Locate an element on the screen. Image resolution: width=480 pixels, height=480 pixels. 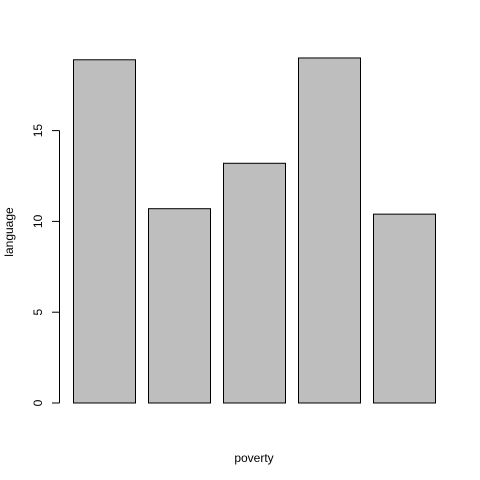
y-tick-label: 0 is located at coordinates (38, 402).